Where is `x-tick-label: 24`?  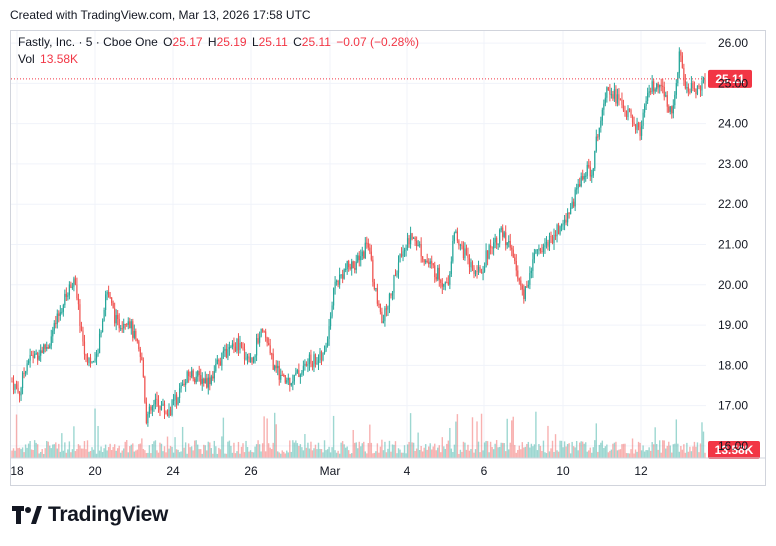
x-tick-label: 24 is located at coordinates (173, 471).